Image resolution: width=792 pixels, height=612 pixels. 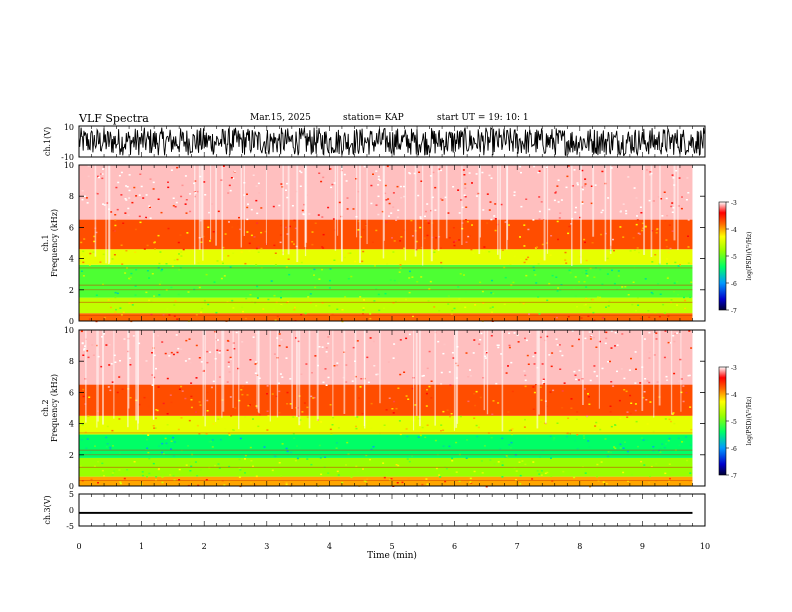 I want to click on ch1-spectrogram-streak, so click(x=108, y=215).